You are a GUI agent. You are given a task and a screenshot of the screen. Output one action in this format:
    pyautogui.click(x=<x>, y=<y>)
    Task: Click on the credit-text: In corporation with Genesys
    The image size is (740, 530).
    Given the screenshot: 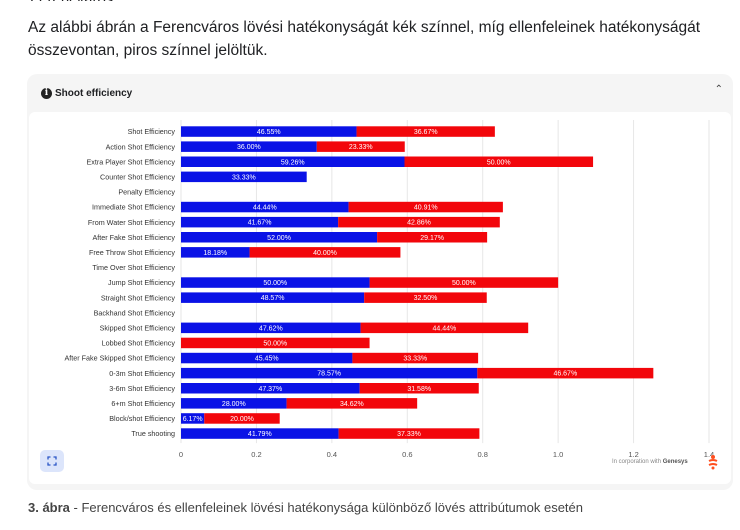 What is the action you would take?
    pyautogui.click(x=650, y=462)
    